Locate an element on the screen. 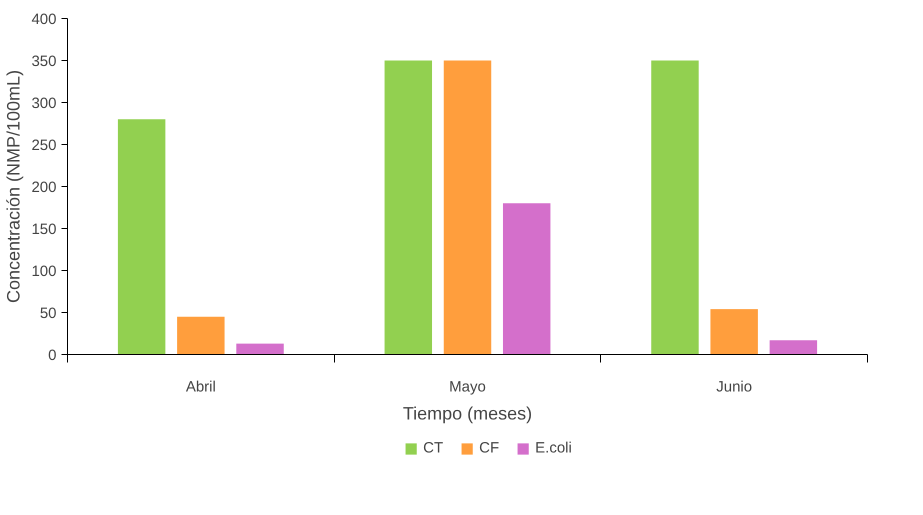  x-tick-label: Junio is located at coordinates (734, 387).